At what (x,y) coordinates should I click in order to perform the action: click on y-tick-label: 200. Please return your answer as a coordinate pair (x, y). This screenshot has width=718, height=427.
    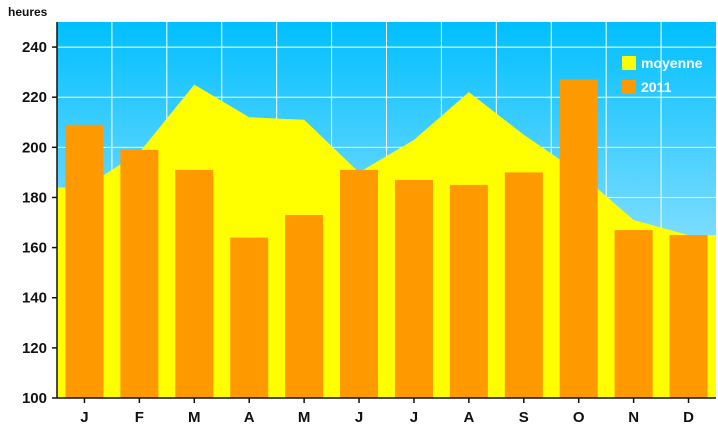
    Looking at the image, I should click on (34, 147).